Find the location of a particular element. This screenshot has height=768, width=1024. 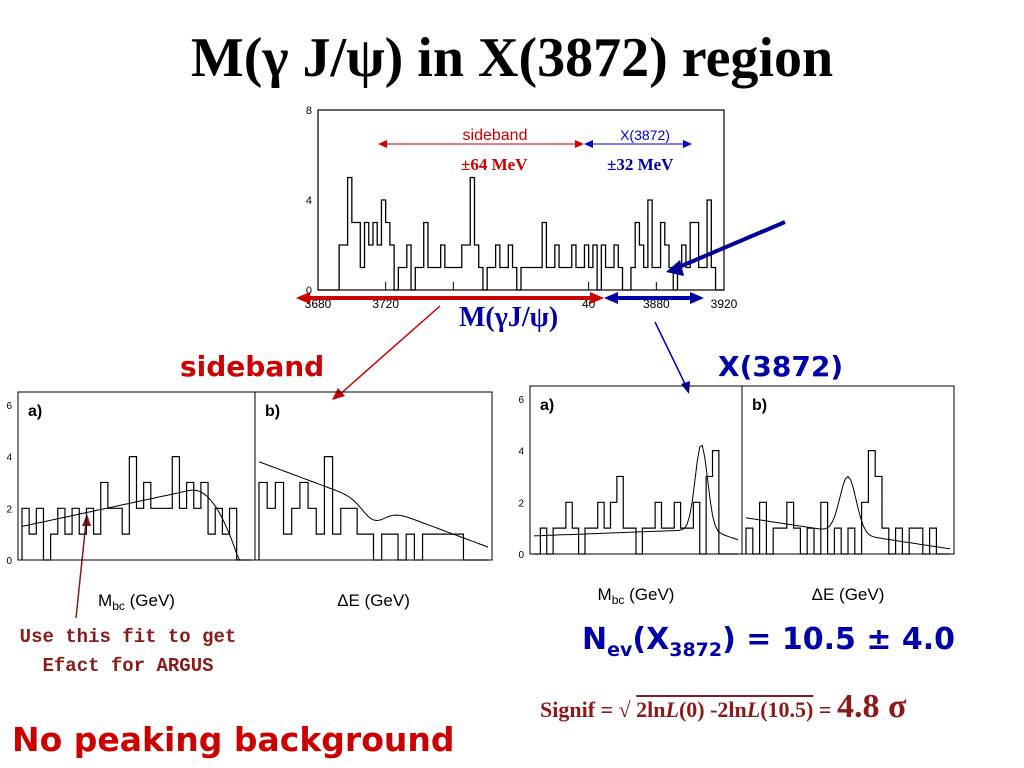

nev-end: ) = 10.5 ± 4.0 is located at coordinates (839, 639).